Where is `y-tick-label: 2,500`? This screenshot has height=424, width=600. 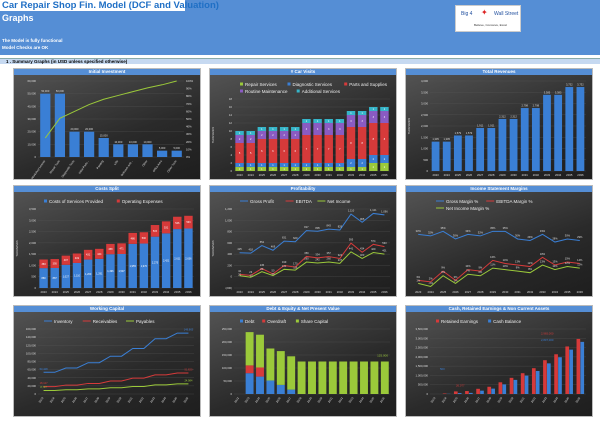
y-tick-label: 2,500 is located at coordinates (32, 232).